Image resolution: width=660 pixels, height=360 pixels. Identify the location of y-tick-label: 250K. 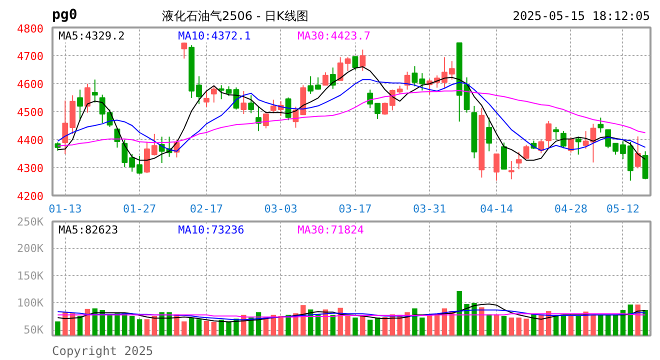
(30, 222).